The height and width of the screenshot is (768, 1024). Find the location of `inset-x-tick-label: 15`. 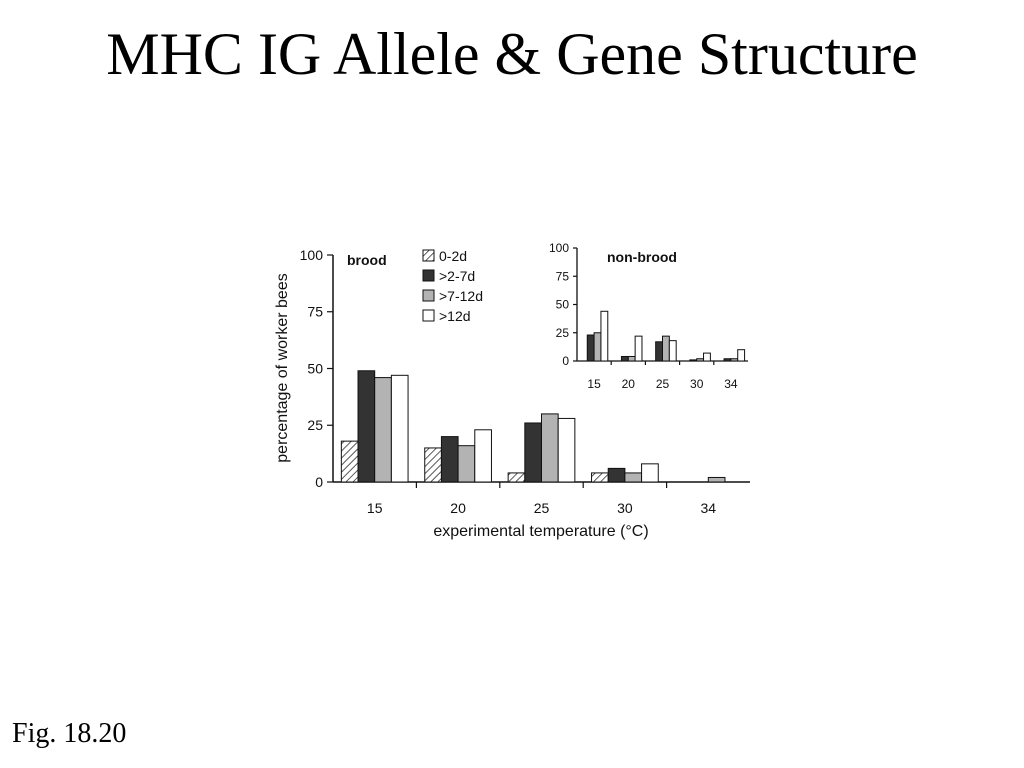

inset-x-tick-label: 15 is located at coordinates (594, 384).